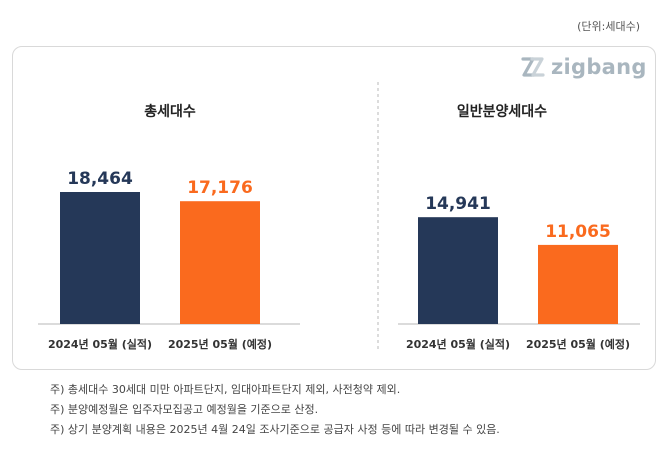 The width and height of the screenshot is (670, 468). I want to click on category-label-2-2: 2025년 05월 (예정), so click(578, 344).